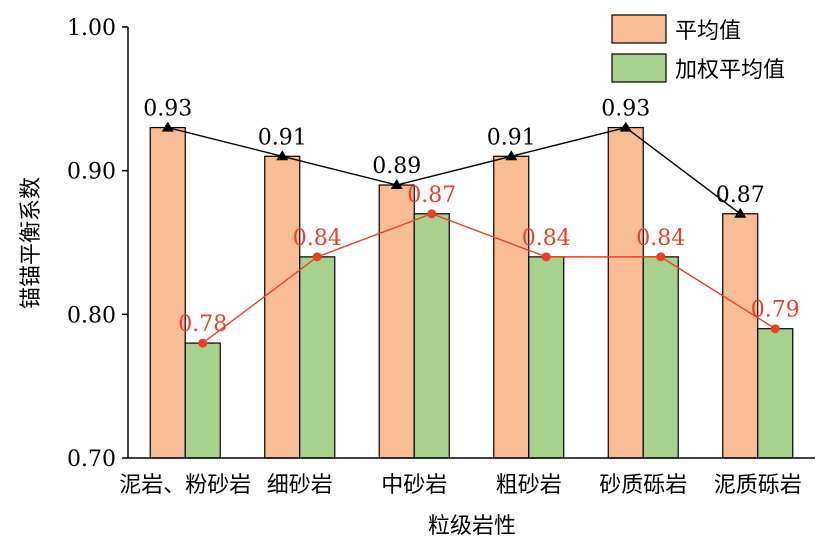  I want to click on x-axis-title: 粒级岩性, so click(472, 526).